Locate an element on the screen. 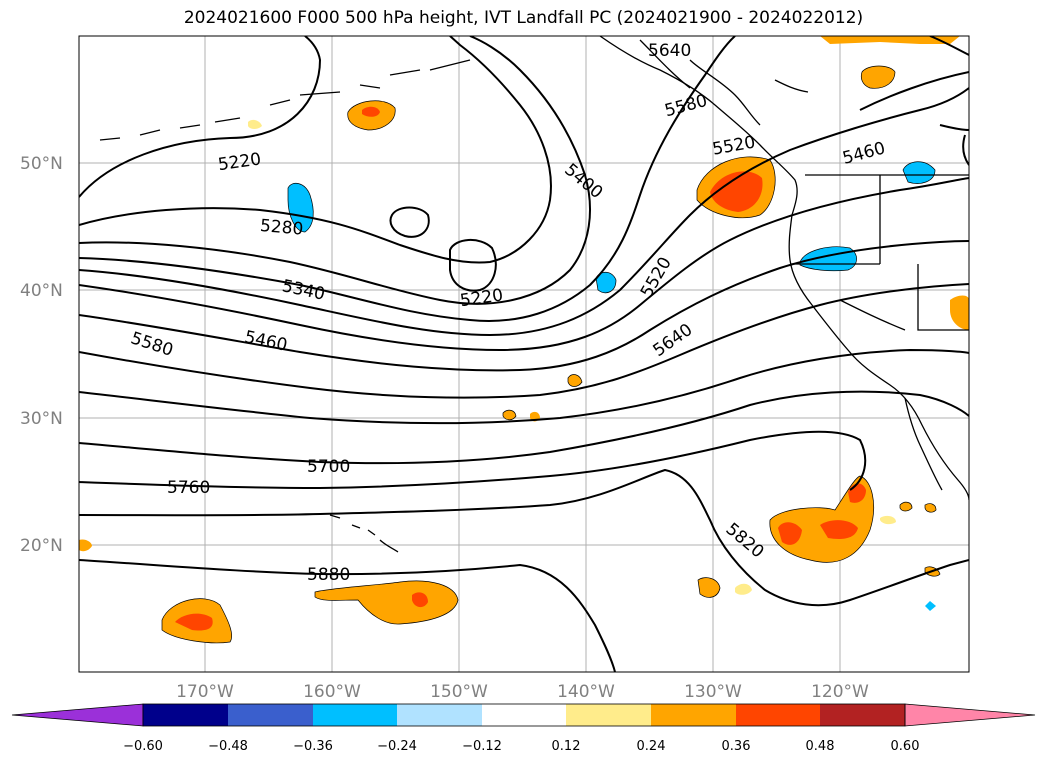 Image resolution: width=1047 pixels, height=765 pixels. colorbar-tick-label: 0.60 is located at coordinates (905, 746).